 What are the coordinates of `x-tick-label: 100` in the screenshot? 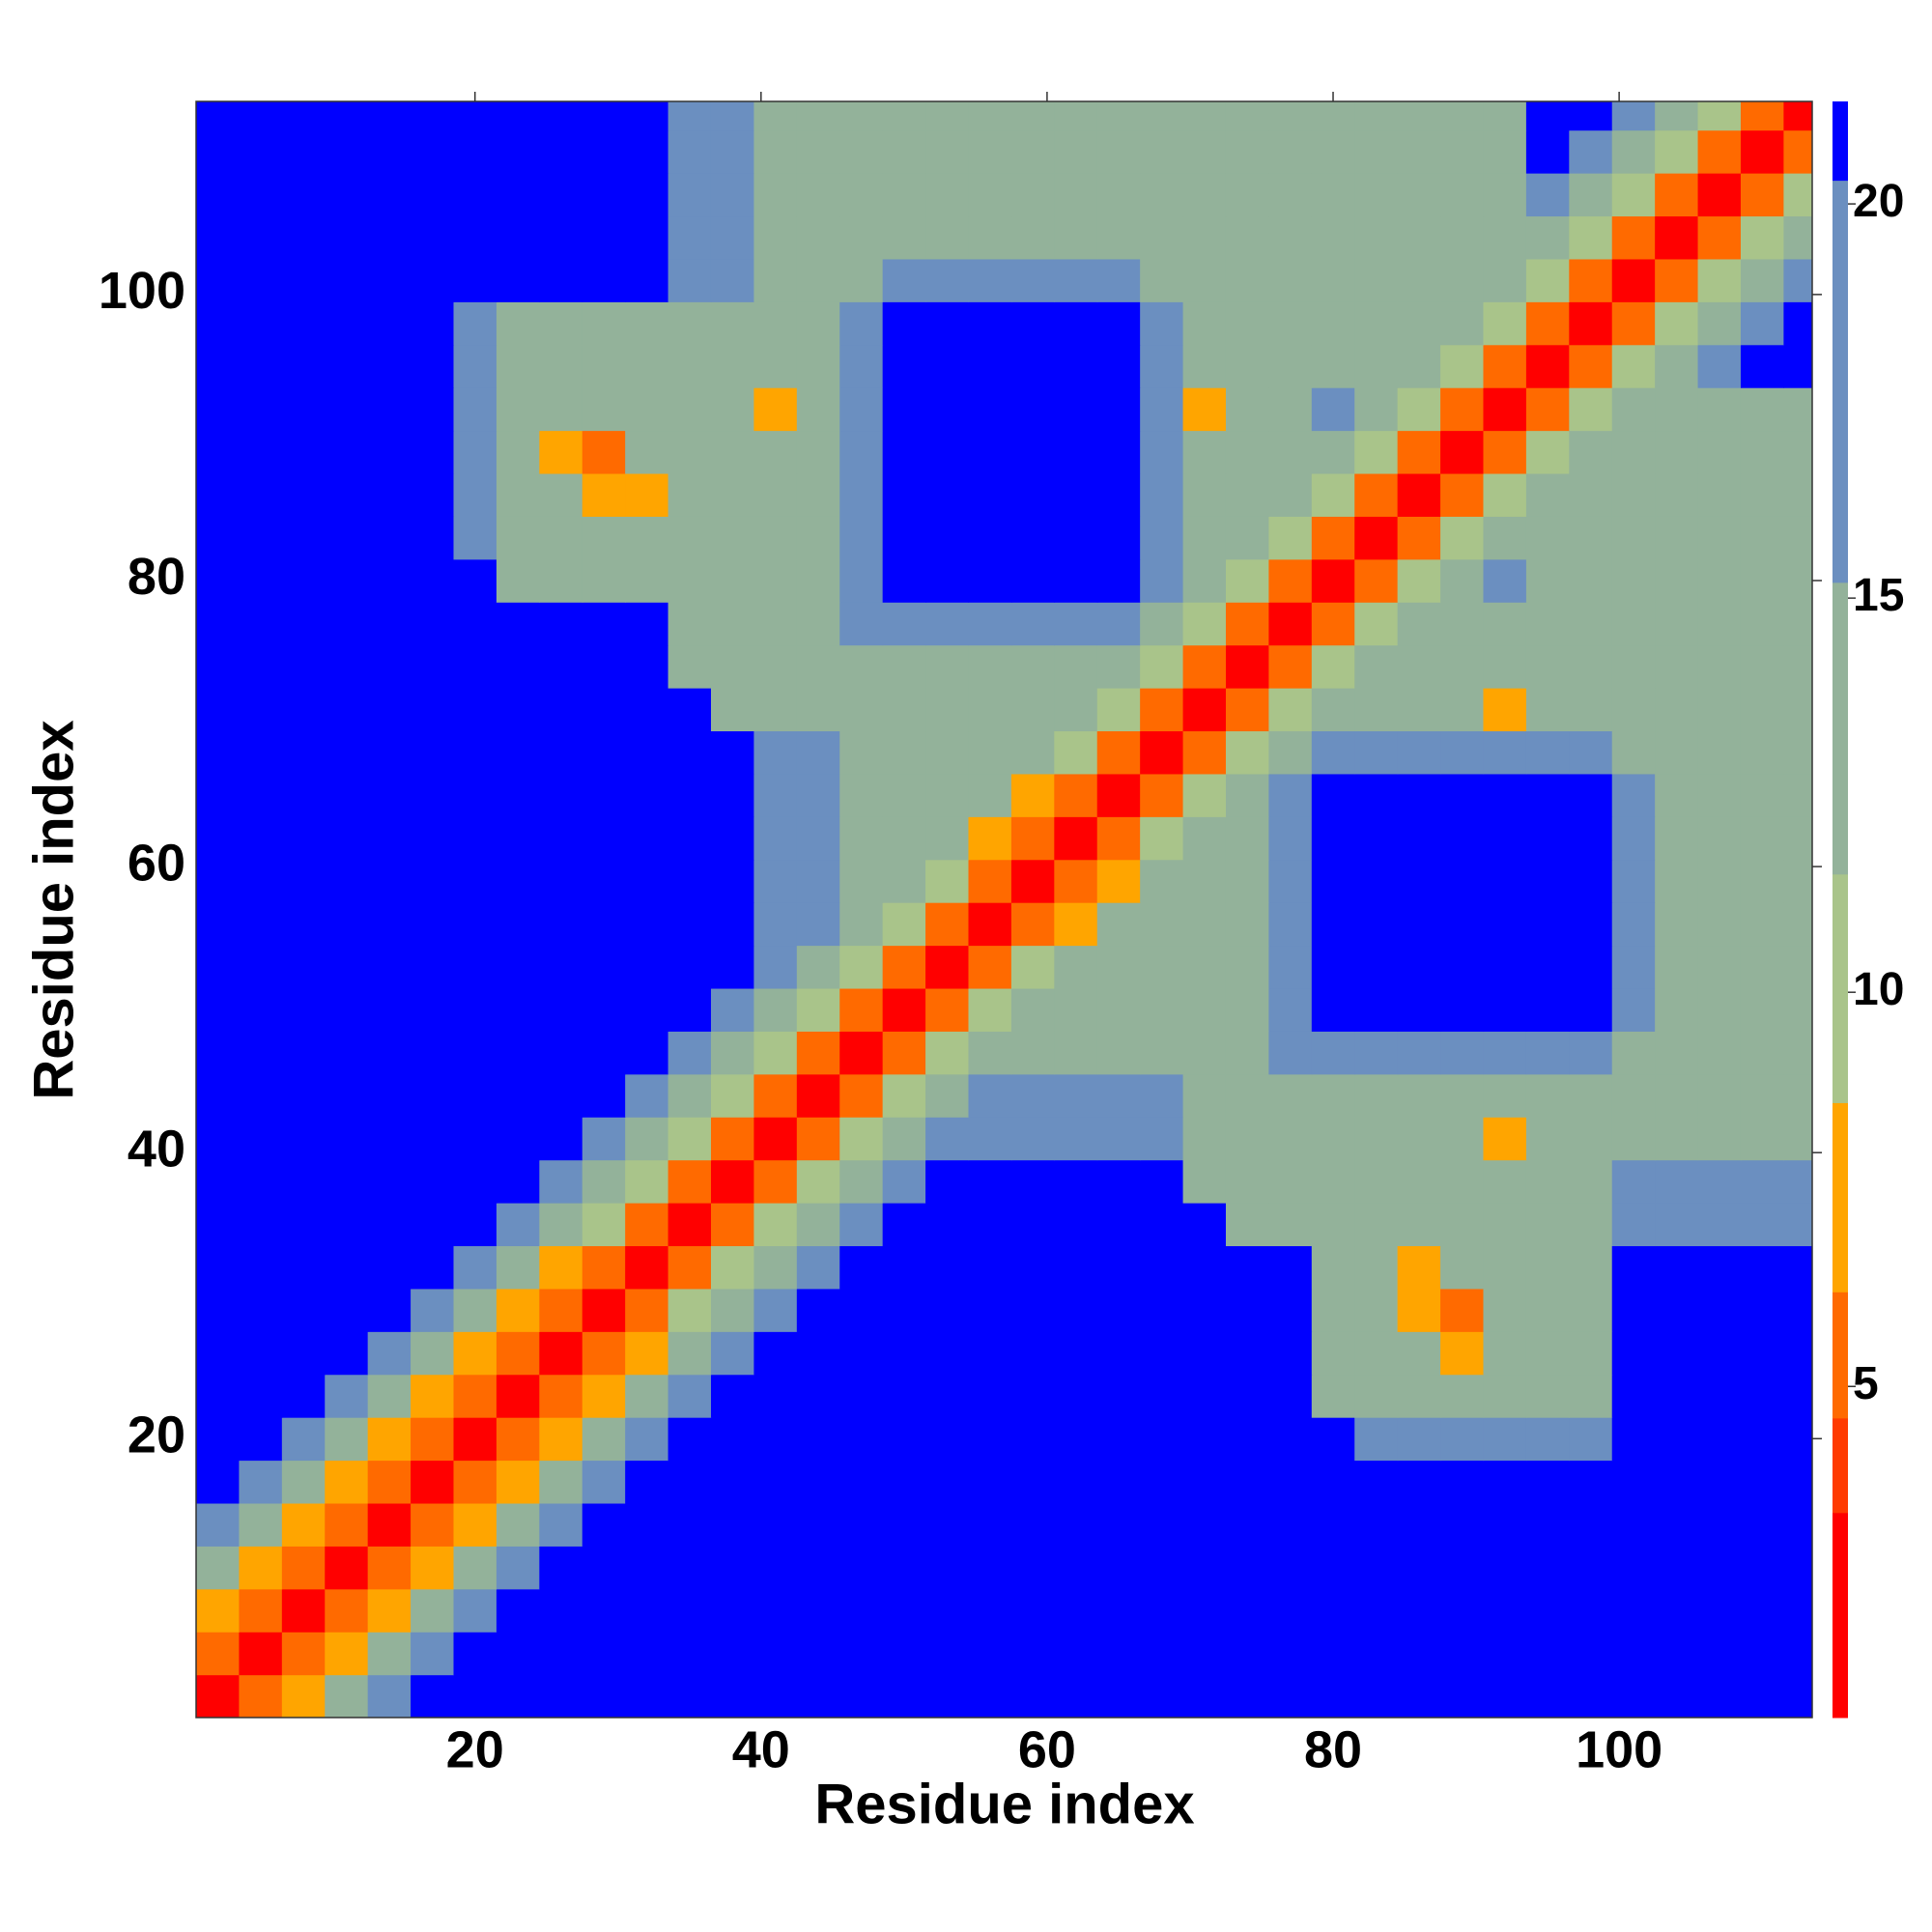 It's located at (1619, 1749).